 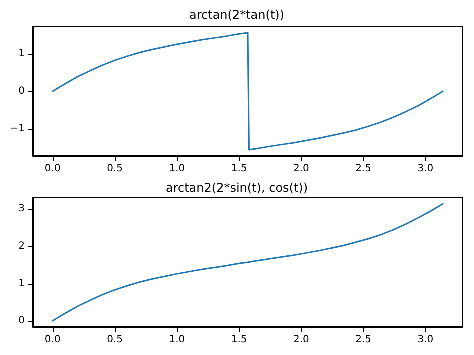 What do you see at coordinates (237, 15) in the screenshot?
I see `chart-title: arctan(2*tan(t))` at bounding box center [237, 15].